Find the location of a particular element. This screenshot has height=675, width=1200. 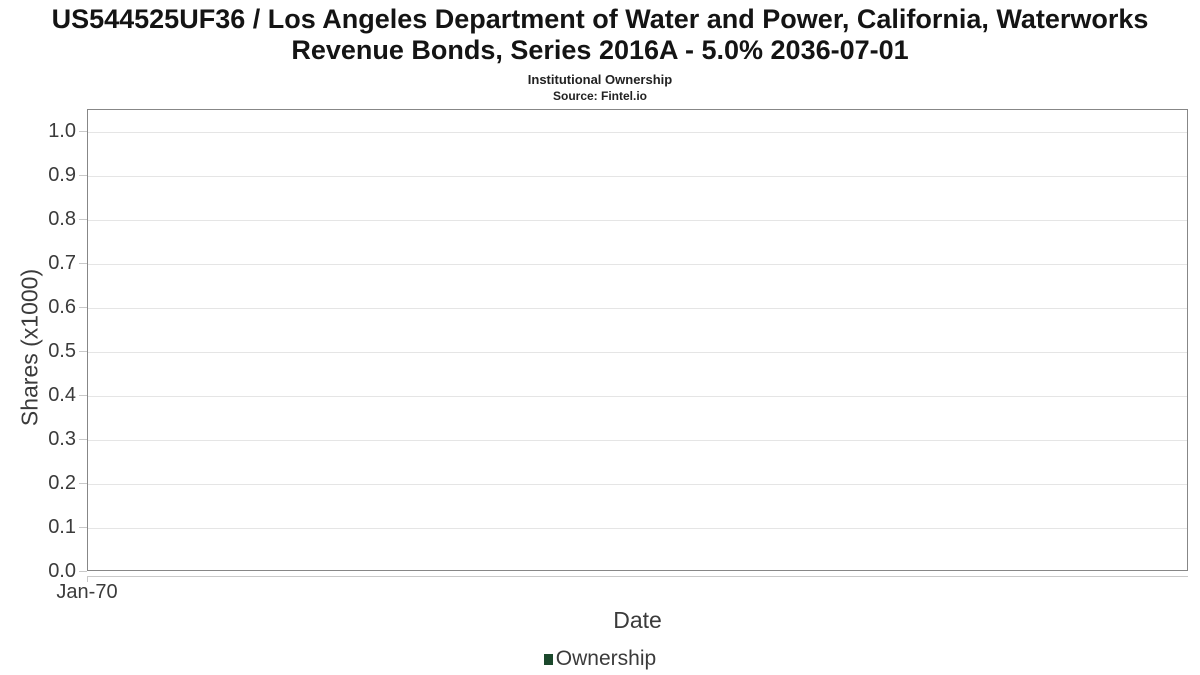

y-tick-label: 0.4 is located at coordinates (62, 395).